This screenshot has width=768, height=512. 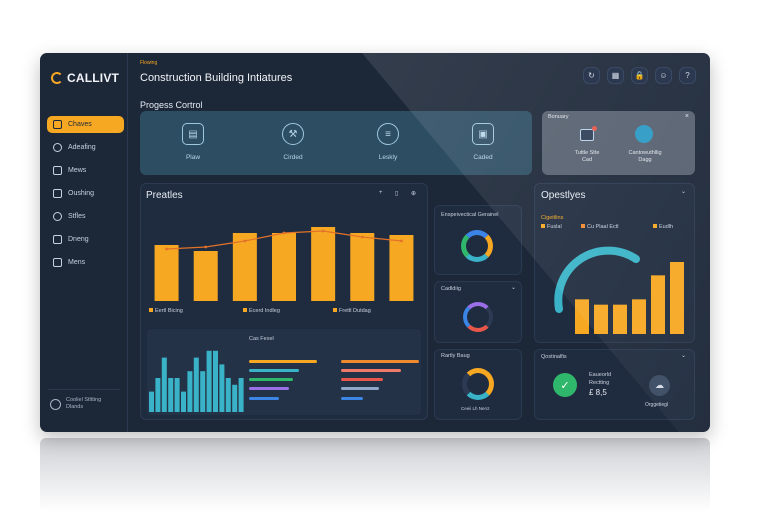 I want to click on legend-label: Eertl Bicing, so click(x=169, y=311).